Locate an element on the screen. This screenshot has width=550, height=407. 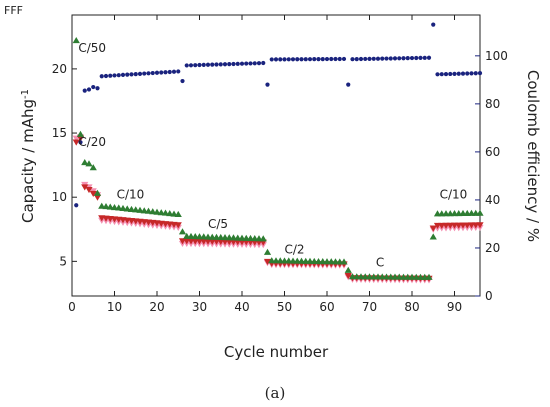
x-tick-label: 70 is located at coordinates (369, 307).